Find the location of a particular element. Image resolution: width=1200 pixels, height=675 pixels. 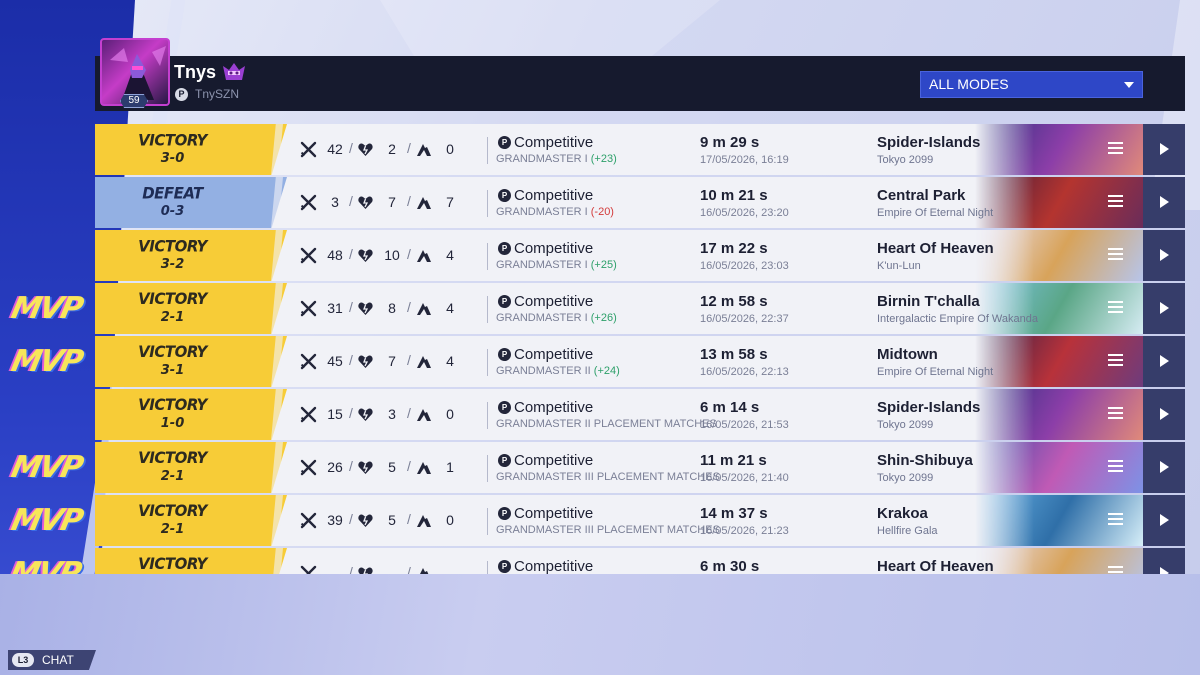

map-name: Central Park is located at coordinates (921, 195).